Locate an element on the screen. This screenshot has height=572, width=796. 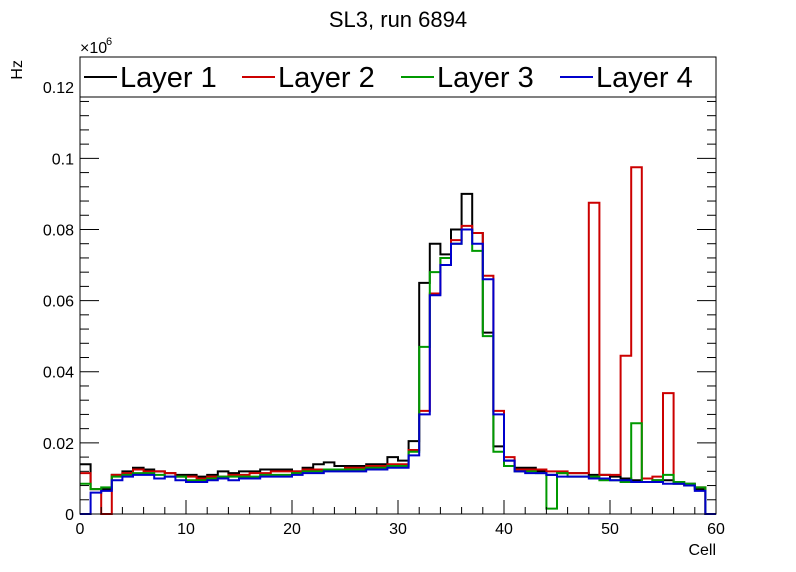
y-multiplier: ×10 is located at coordinates (93, 48).